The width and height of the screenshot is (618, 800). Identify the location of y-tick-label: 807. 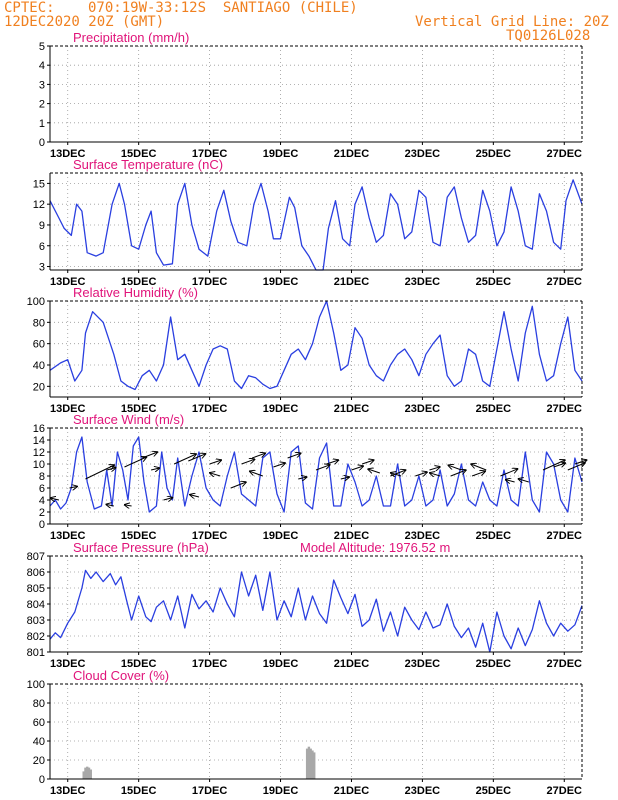
(36, 557).